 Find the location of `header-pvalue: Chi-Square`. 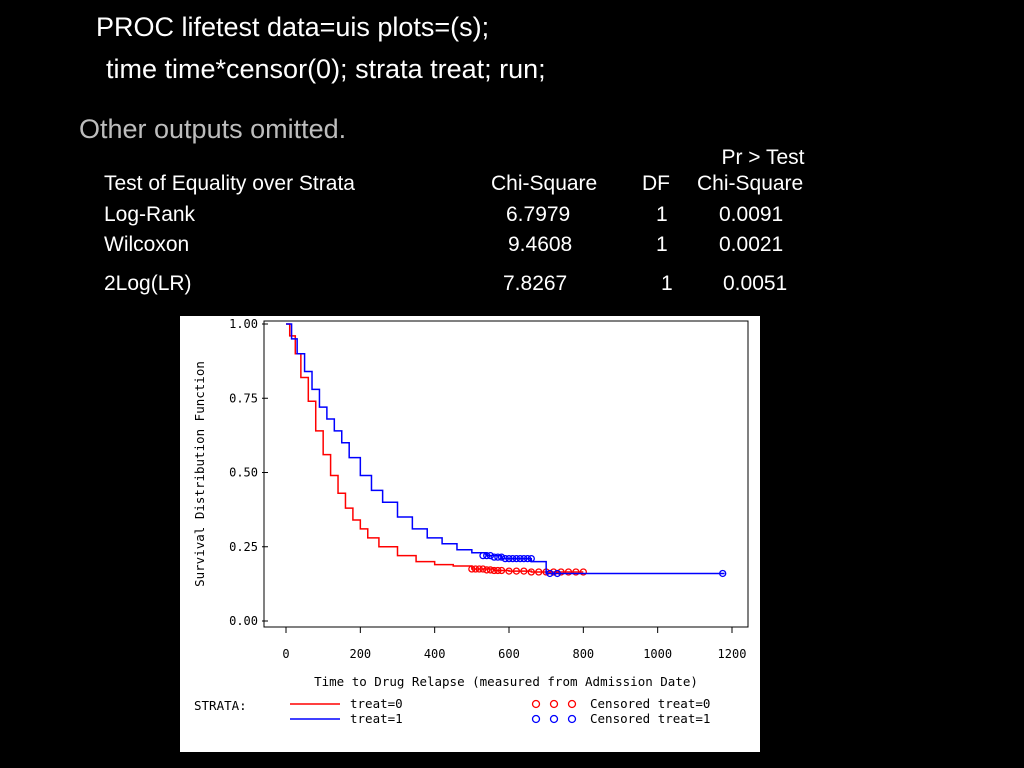

header-pvalue: Chi-Square is located at coordinates (750, 183).